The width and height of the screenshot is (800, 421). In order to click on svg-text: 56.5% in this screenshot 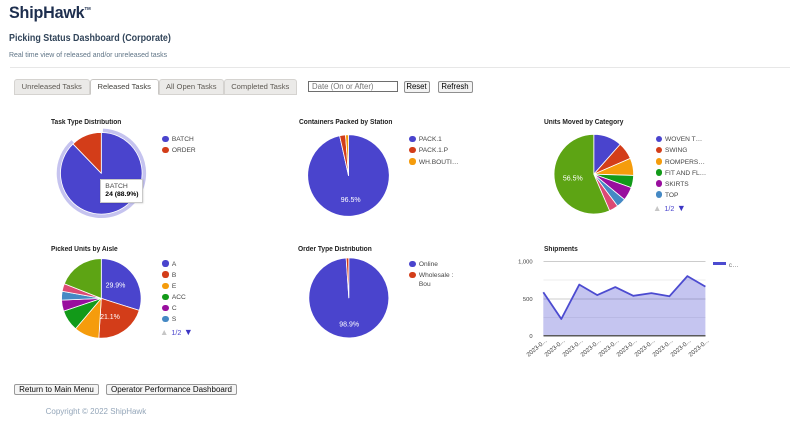, I will do `click(573, 178)`.